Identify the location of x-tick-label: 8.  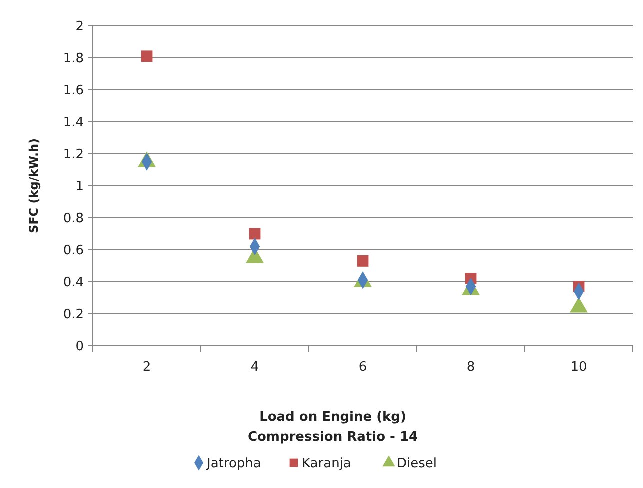
(471, 367).